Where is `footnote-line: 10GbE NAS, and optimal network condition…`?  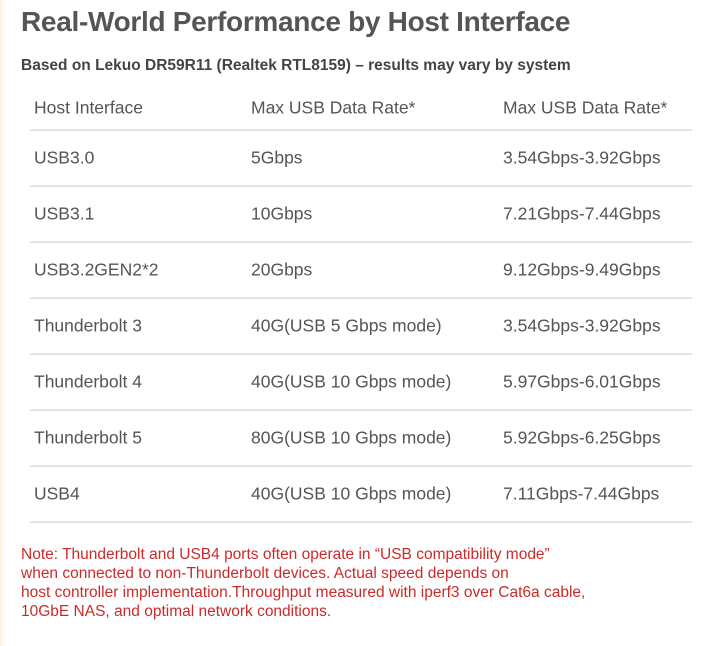
footnote-line: 10GbE NAS, and optimal network condition… is located at coordinates (176, 611).